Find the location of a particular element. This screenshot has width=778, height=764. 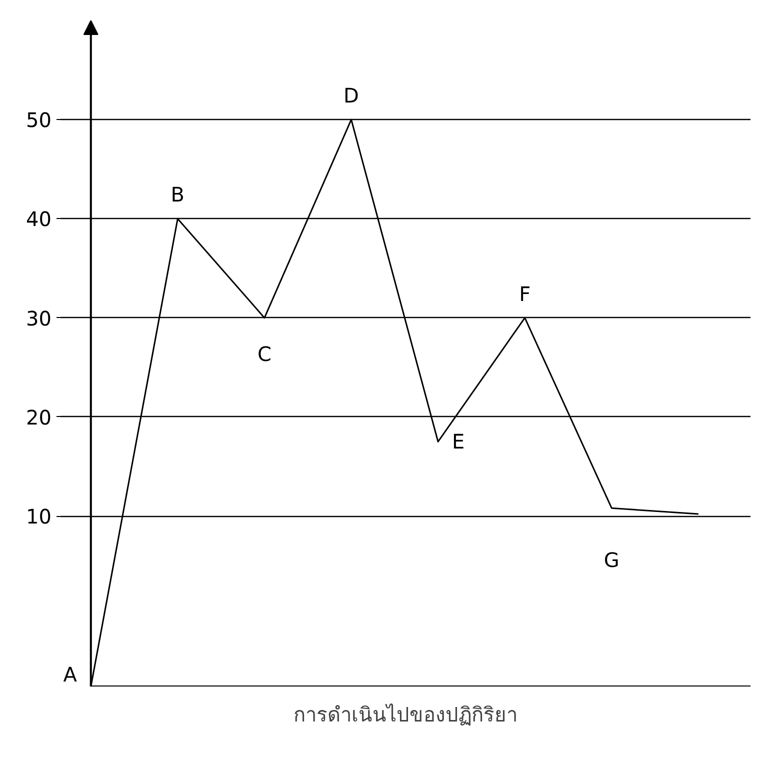

annotation: F is located at coordinates (525, 294).